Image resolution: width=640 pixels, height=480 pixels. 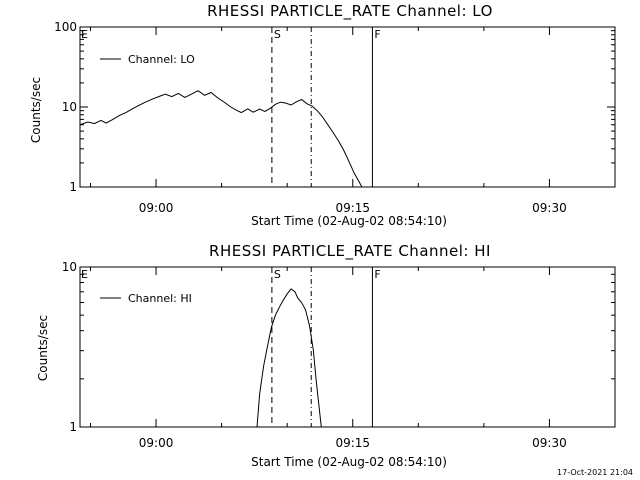 What do you see at coordinates (277, 274) in the screenshot?
I see `panel-hi-marker-label: S` at bounding box center [277, 274].